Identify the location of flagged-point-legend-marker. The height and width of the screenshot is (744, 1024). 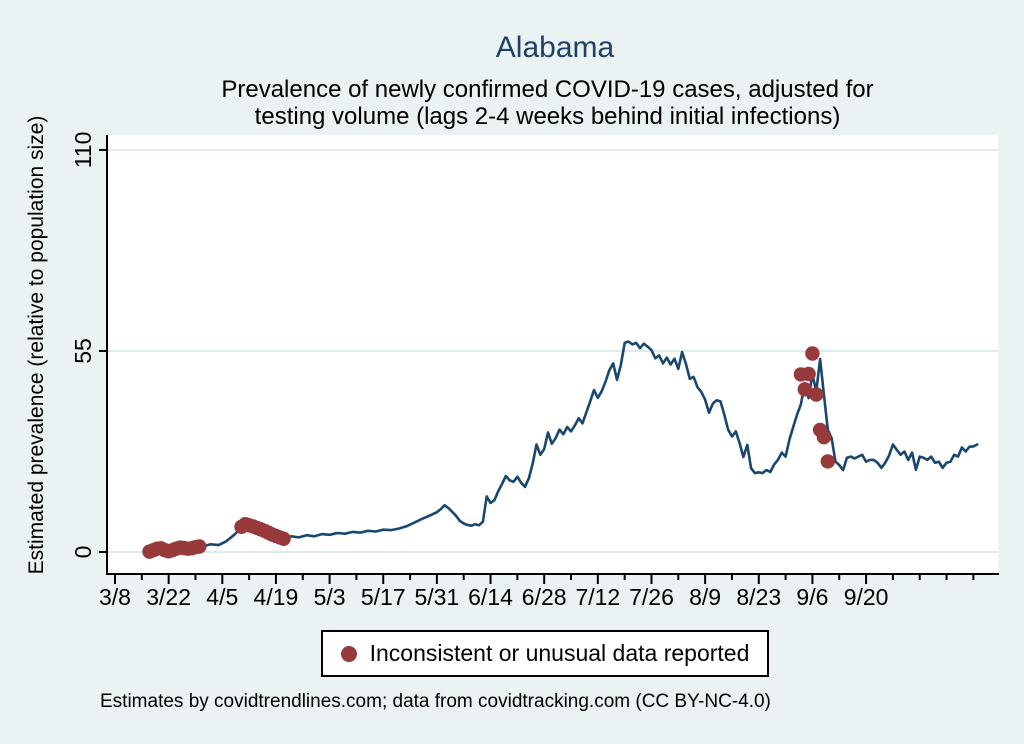
(348, 653).